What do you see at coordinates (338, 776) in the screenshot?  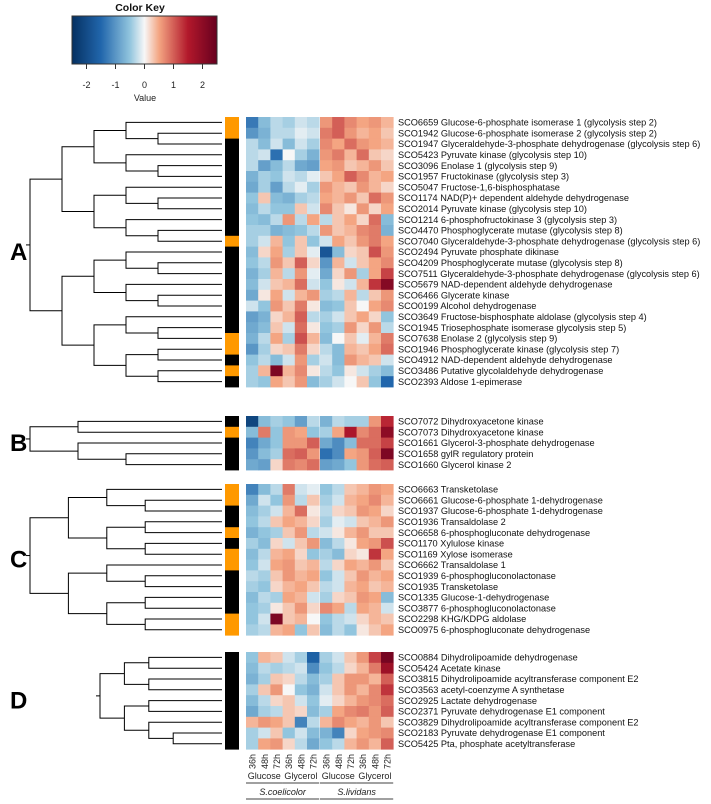 I see `condition-label: Glucose` at bounding box center [338, 776].